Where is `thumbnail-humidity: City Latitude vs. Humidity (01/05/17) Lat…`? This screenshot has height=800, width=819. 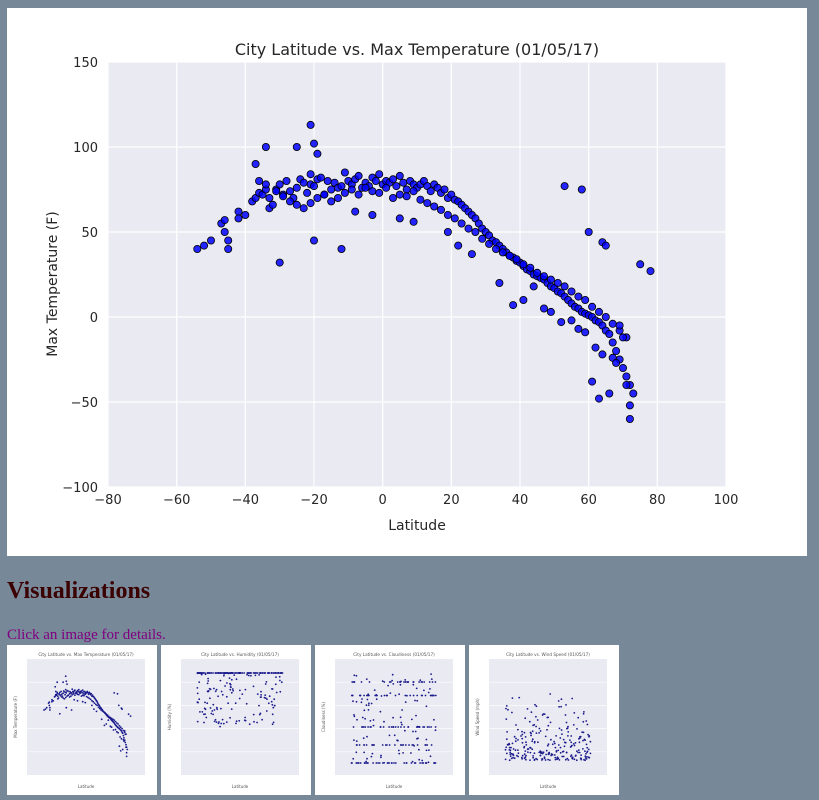
thumbnail-humidity: City Latitude vs. Humidity (01/05/17) Lat… is located at coordinates (236, 720).